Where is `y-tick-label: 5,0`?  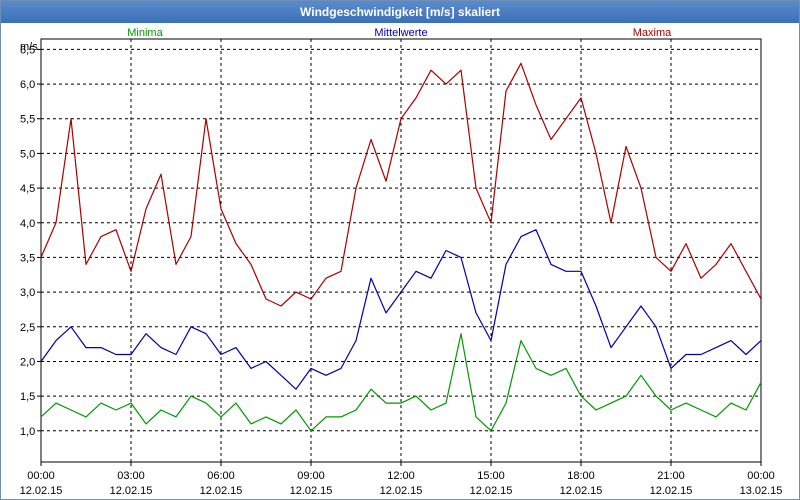 y-tick-label: 5,0 is located at coordinates (27, 154).